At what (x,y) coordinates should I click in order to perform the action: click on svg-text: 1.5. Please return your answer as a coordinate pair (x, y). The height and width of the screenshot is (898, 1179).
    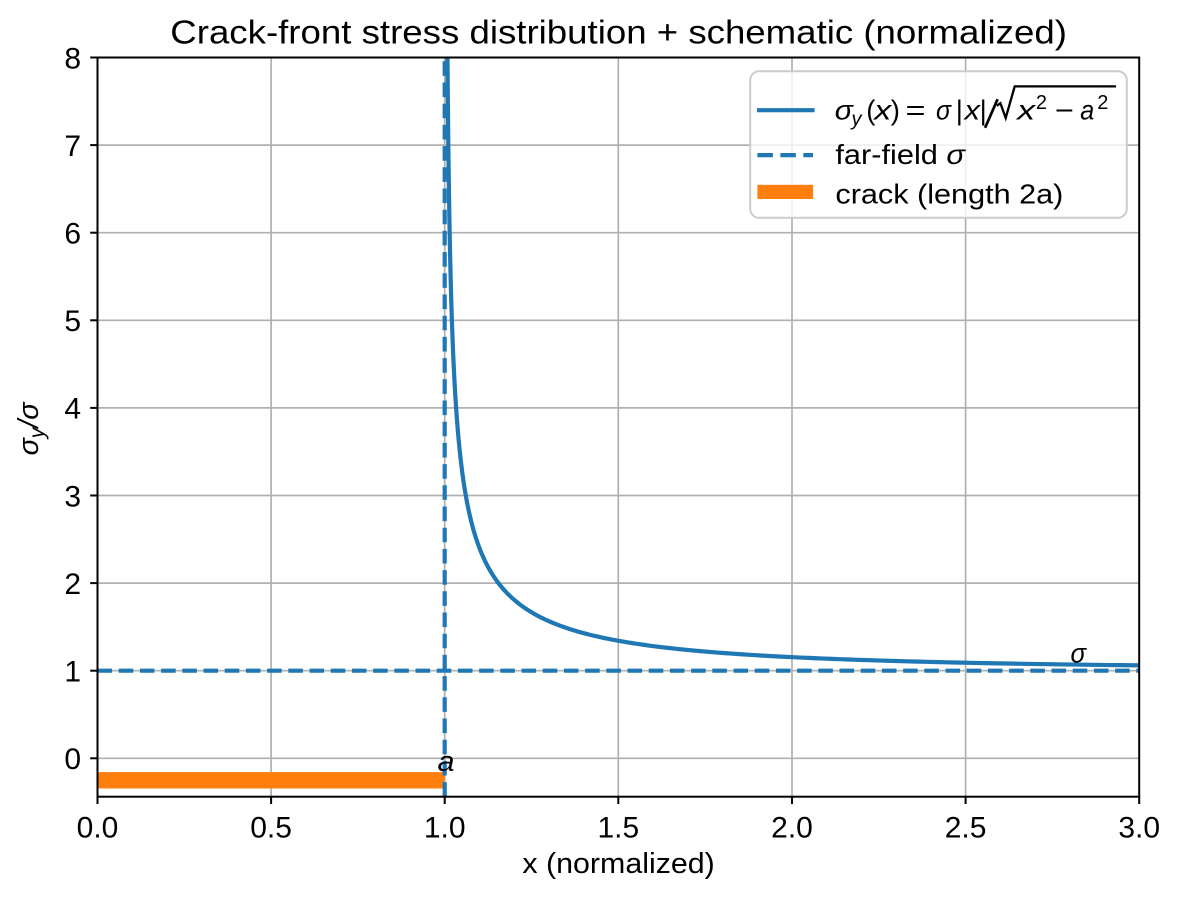
    Looking at the image, I should click on (618, 828).